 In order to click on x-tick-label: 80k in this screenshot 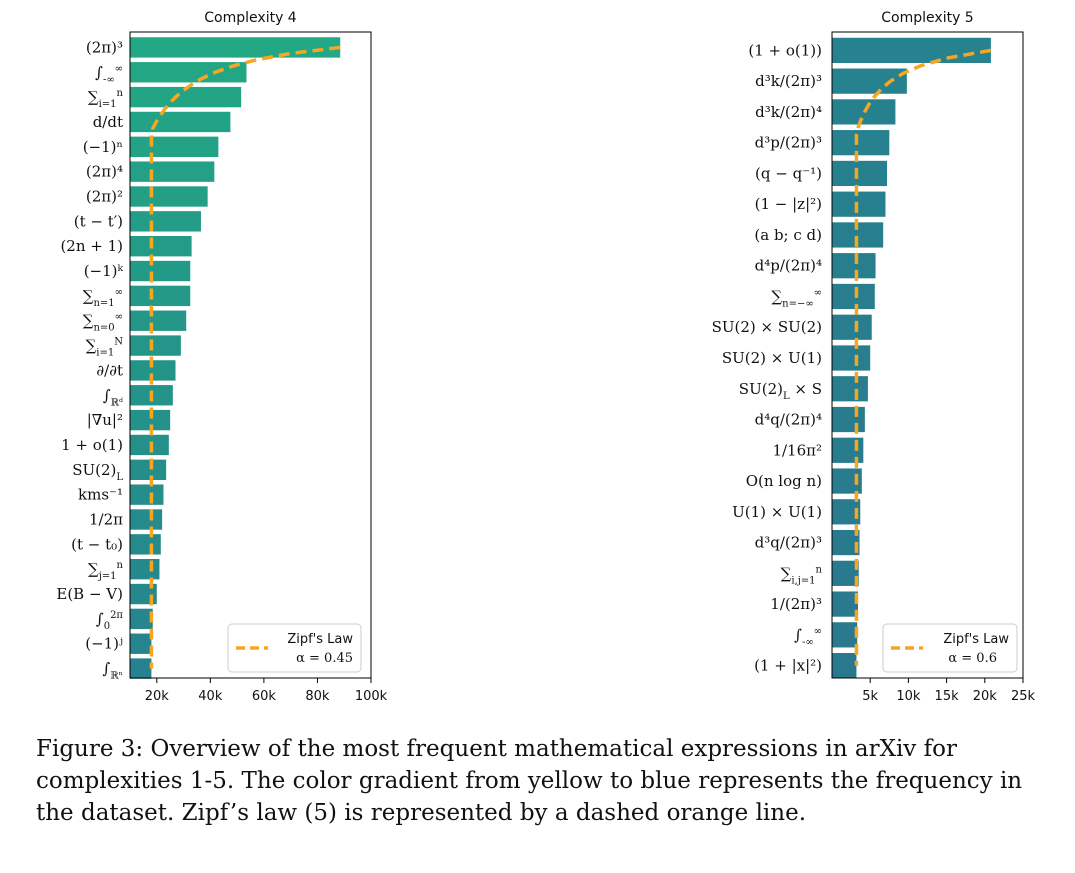, I will do `click(317, 696)`.